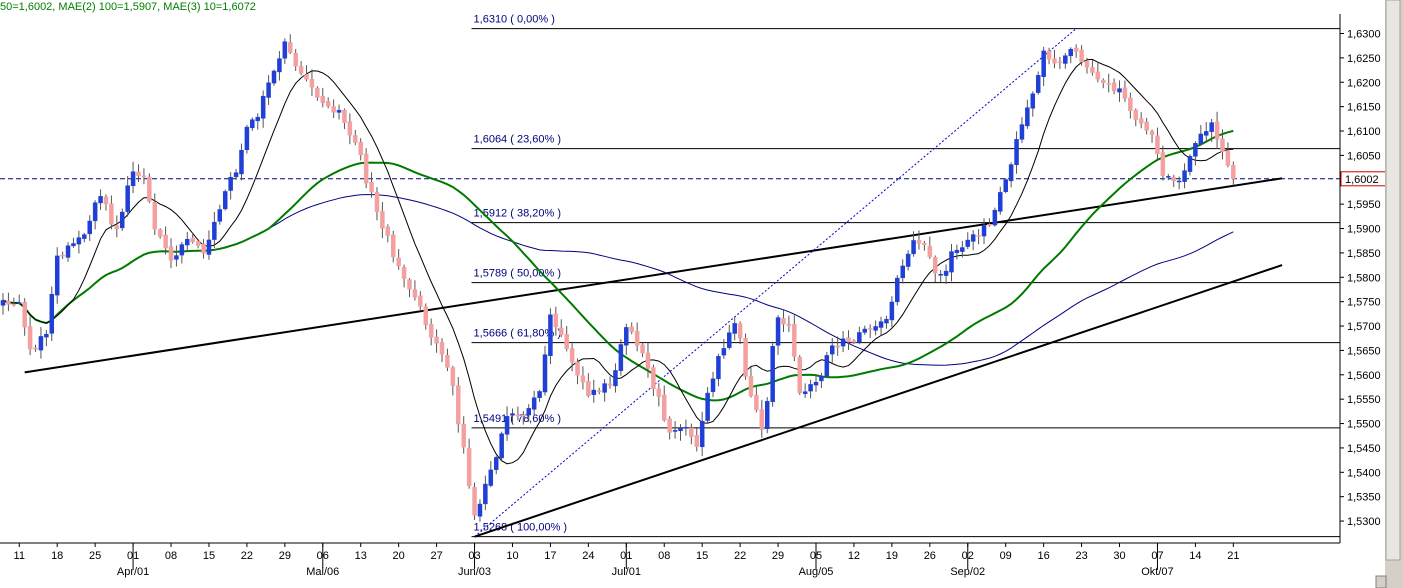 The width and height of the screenshot is (1403, 588). I want to click on date-tick-label: 13, so click(361, 556).